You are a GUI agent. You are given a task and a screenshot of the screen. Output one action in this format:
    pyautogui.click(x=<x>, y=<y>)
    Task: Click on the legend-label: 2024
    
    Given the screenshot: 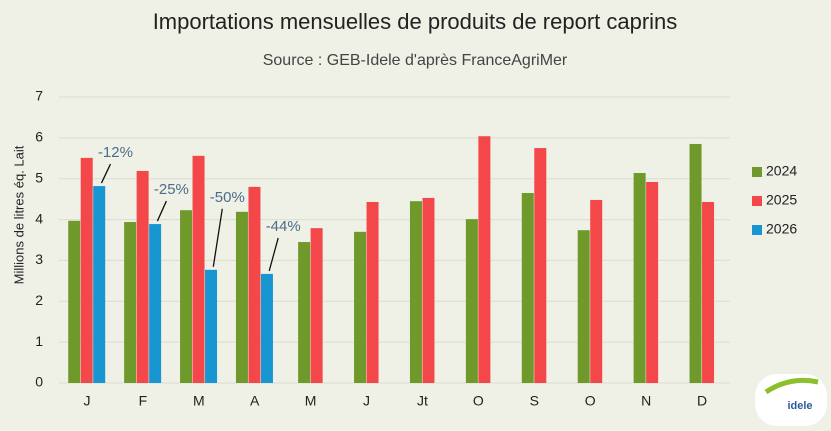 What is the action you would take?
    pyautogui.click(x=781, y=171)
    